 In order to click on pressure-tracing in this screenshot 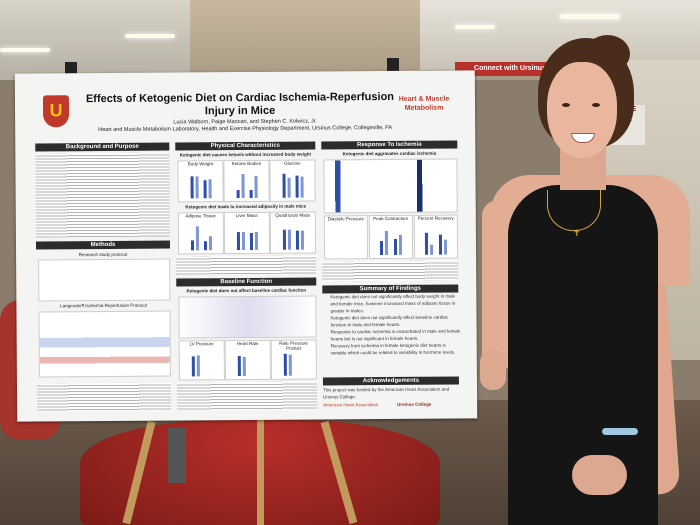, I will do `click(247, 317)`.